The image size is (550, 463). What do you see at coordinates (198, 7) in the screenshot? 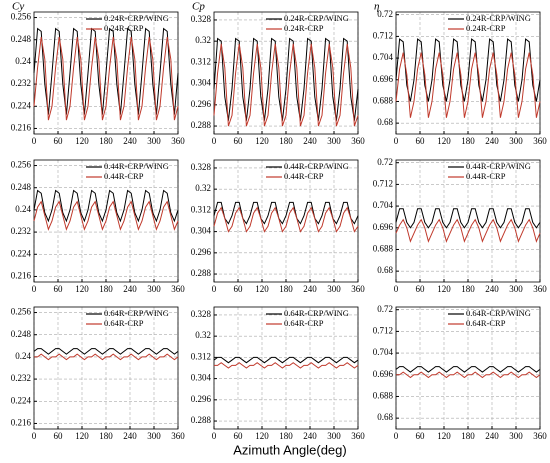
I see `y-axis-label: Cp` at bounding box center [198, 7].